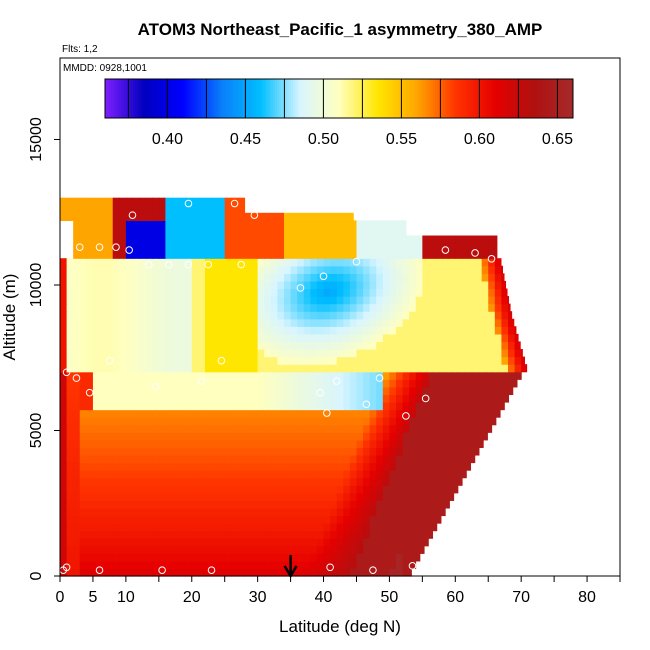 The height and width of the screenshot is (650, 650). Describe the element at coordinates (92, 597) in the screenshot. I see `x-tick-label: 5` at that location.